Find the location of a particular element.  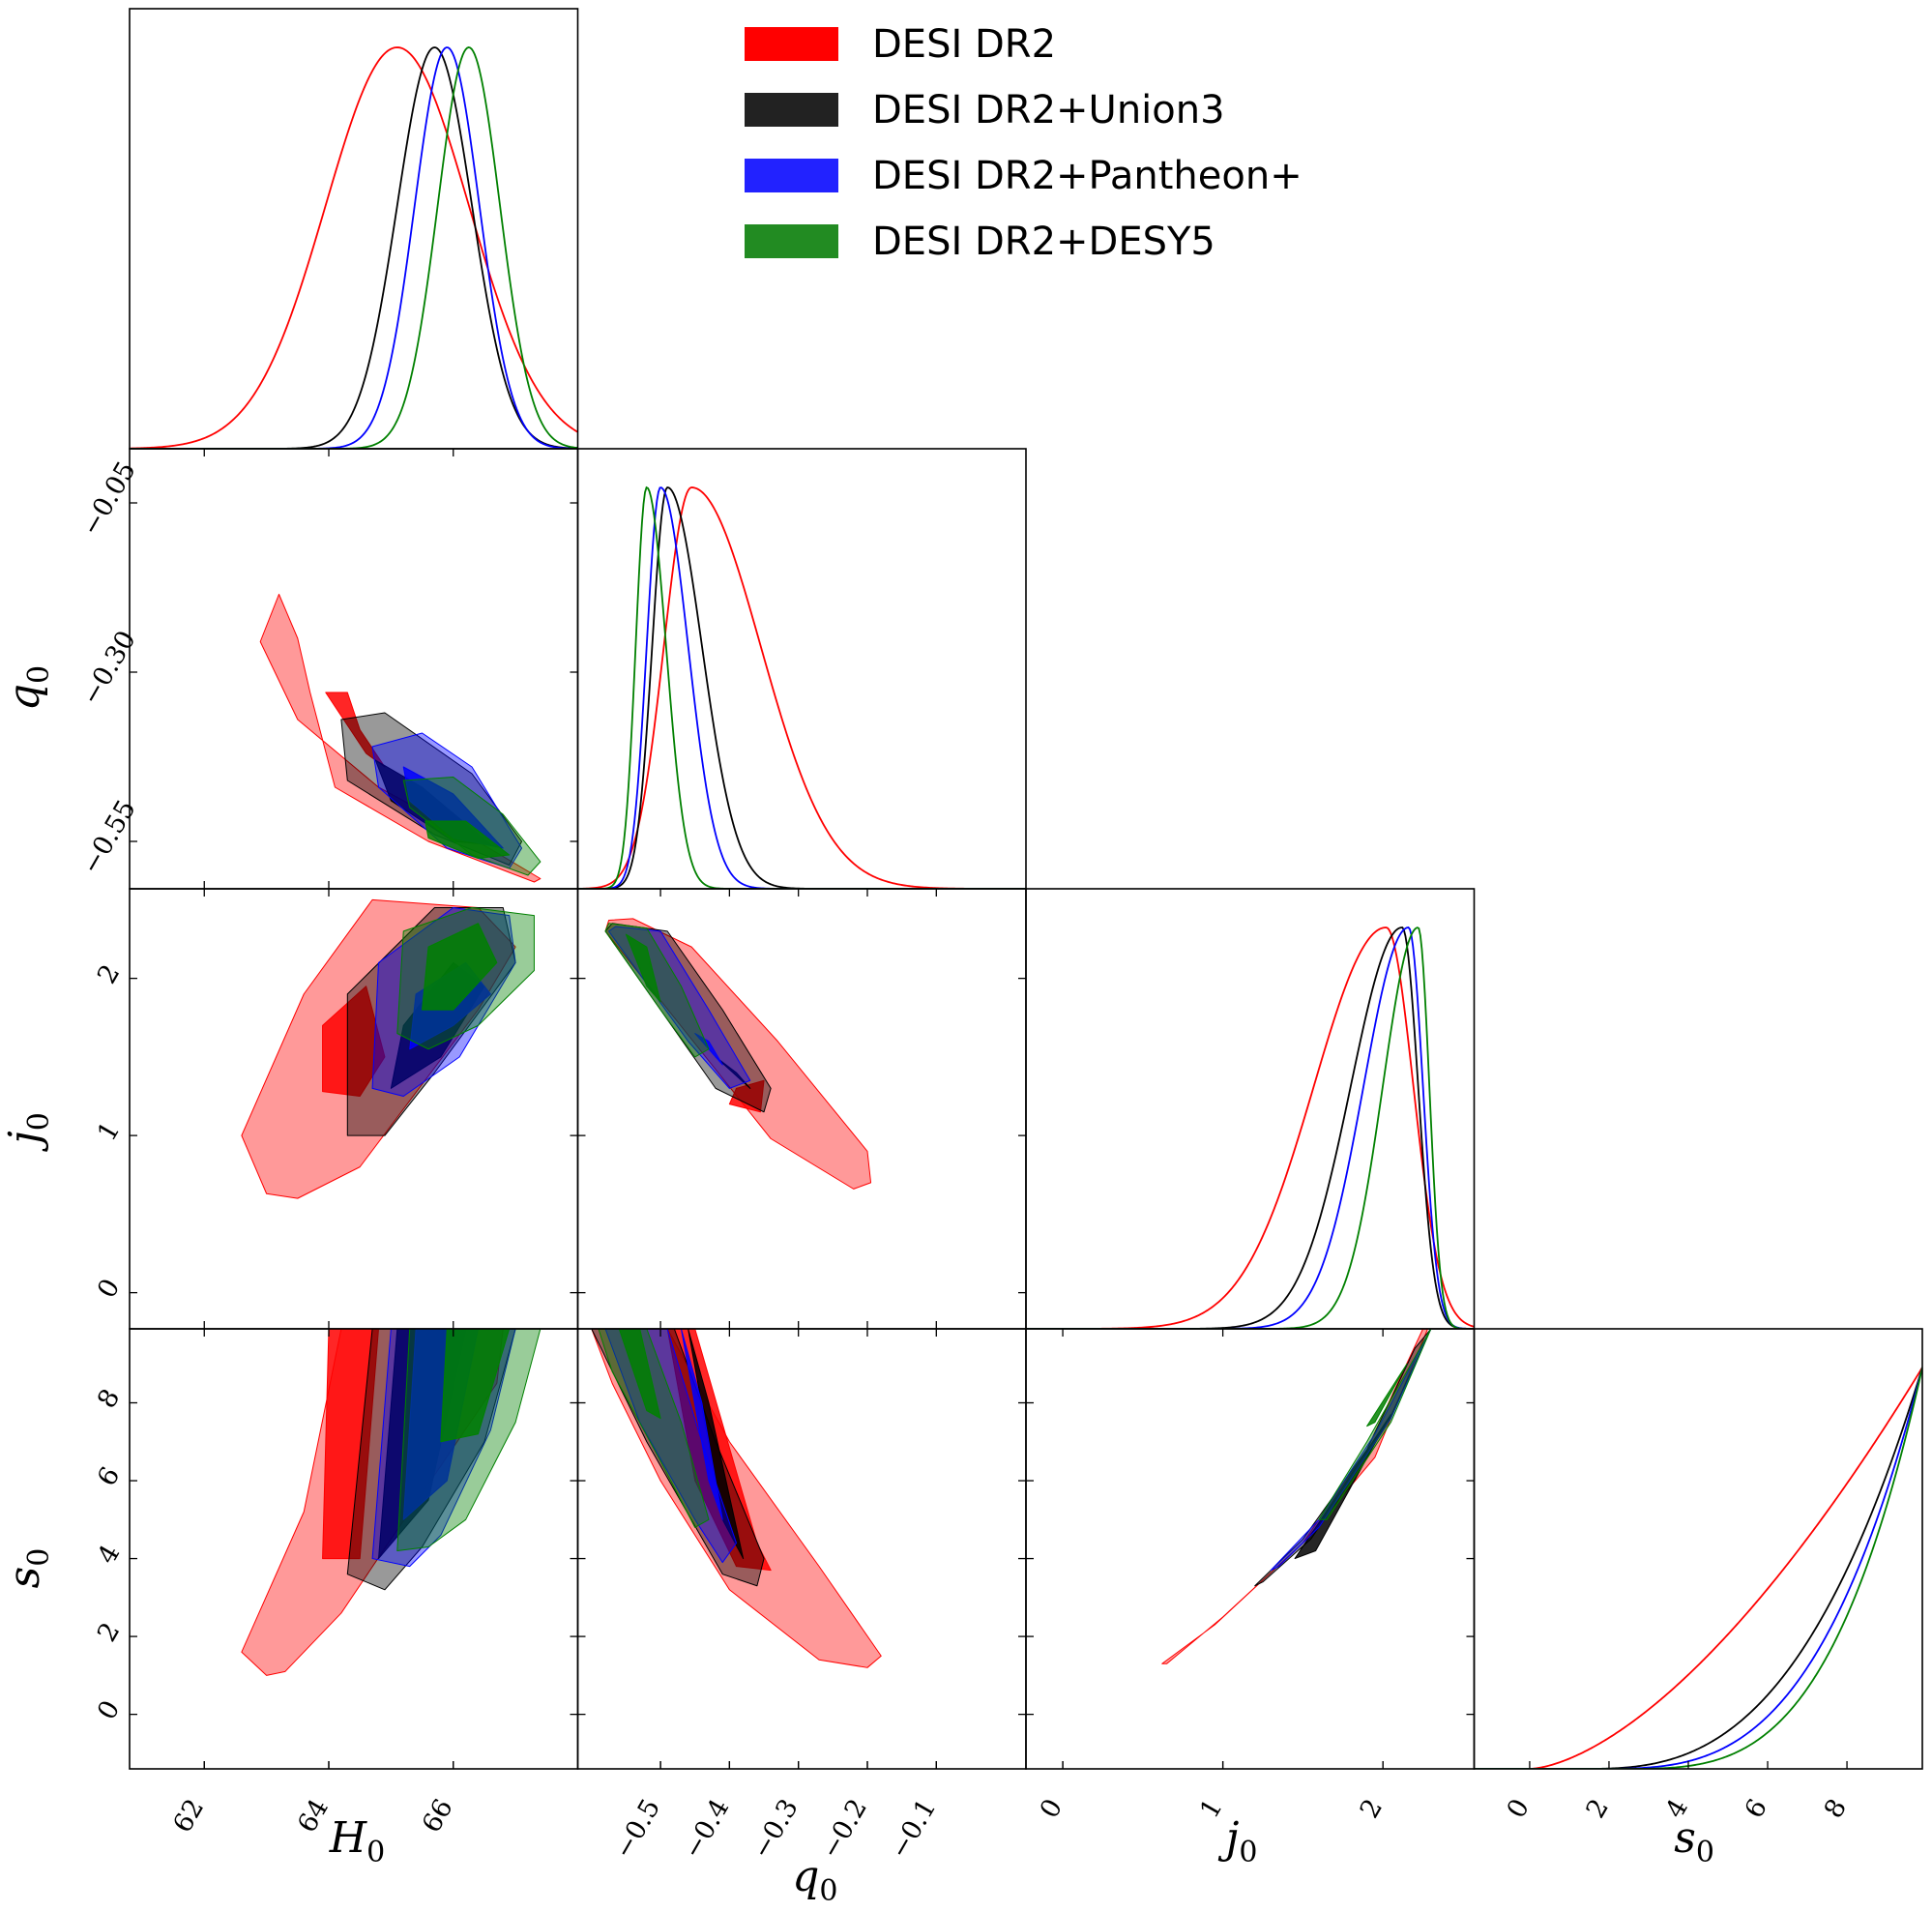

contours-q0_j0 is located at coordinates (738, 1054).